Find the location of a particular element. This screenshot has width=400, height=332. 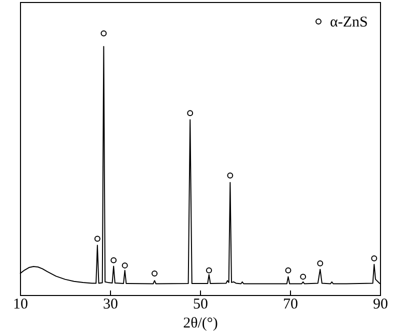

x-tick-label: 30 is located at coordinates (110, 304).